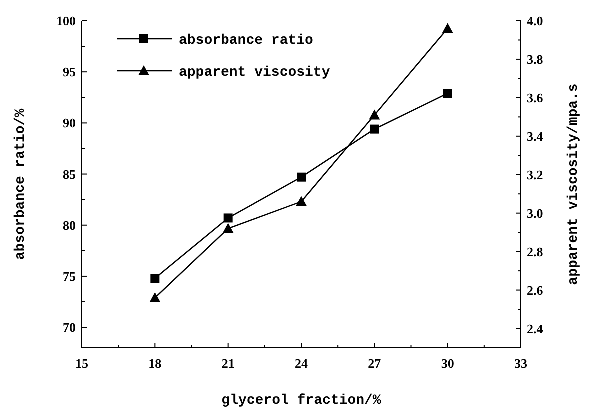 The width and height of the screenshot is (589, 412). Describe the element at coordinates (69, 225) in the screenshot. I see `y-tick-label: 80` at that location.